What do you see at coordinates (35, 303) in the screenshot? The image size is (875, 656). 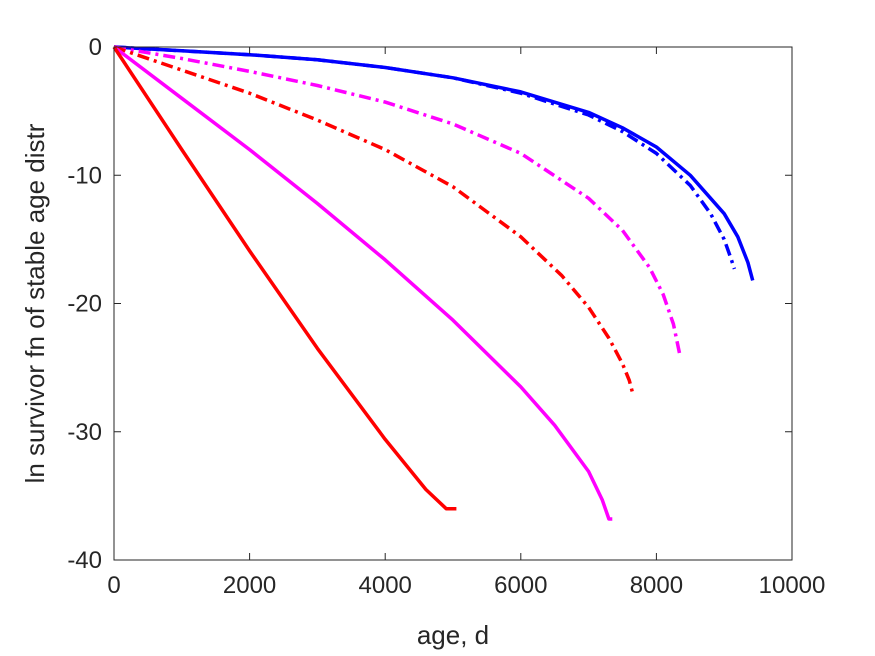 I see `y-axis-label: ln survivor fn of stable age distr` at bounding box center [35, 303].